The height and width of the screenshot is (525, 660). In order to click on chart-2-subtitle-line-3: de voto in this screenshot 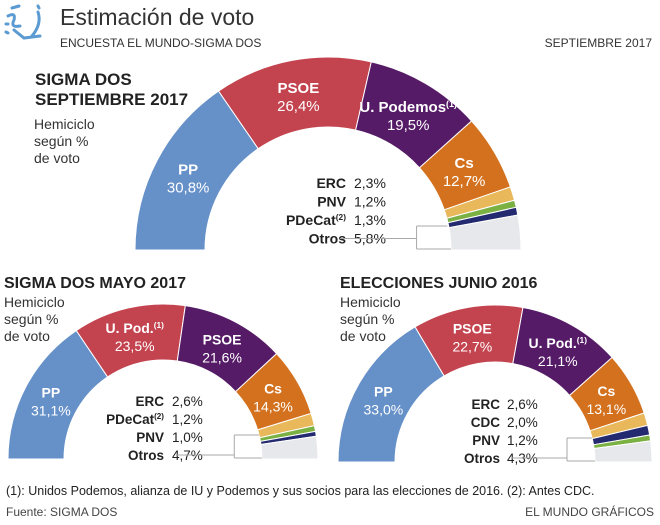, I will do `click(27, 336)`.